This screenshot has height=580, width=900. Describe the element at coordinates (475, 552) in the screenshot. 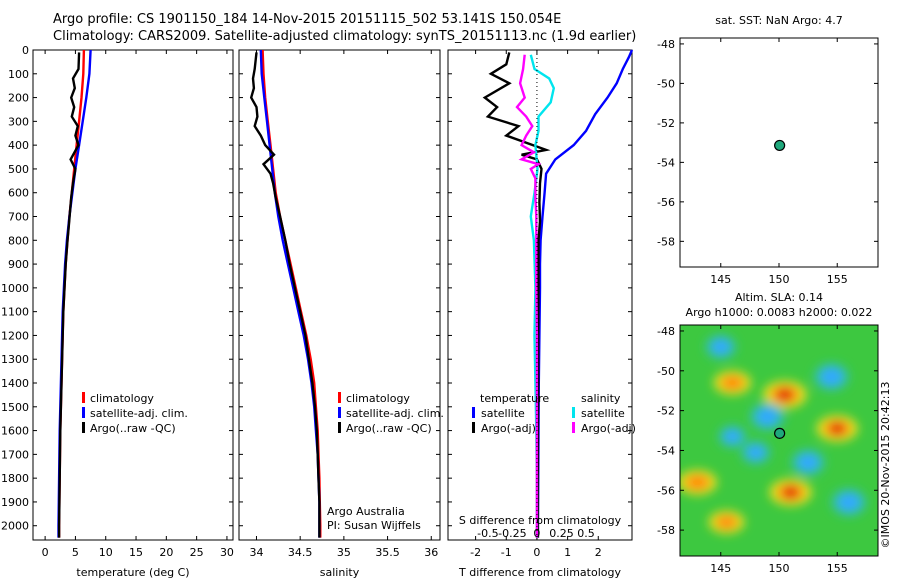

I see `x-tick-label: -2` at that location.